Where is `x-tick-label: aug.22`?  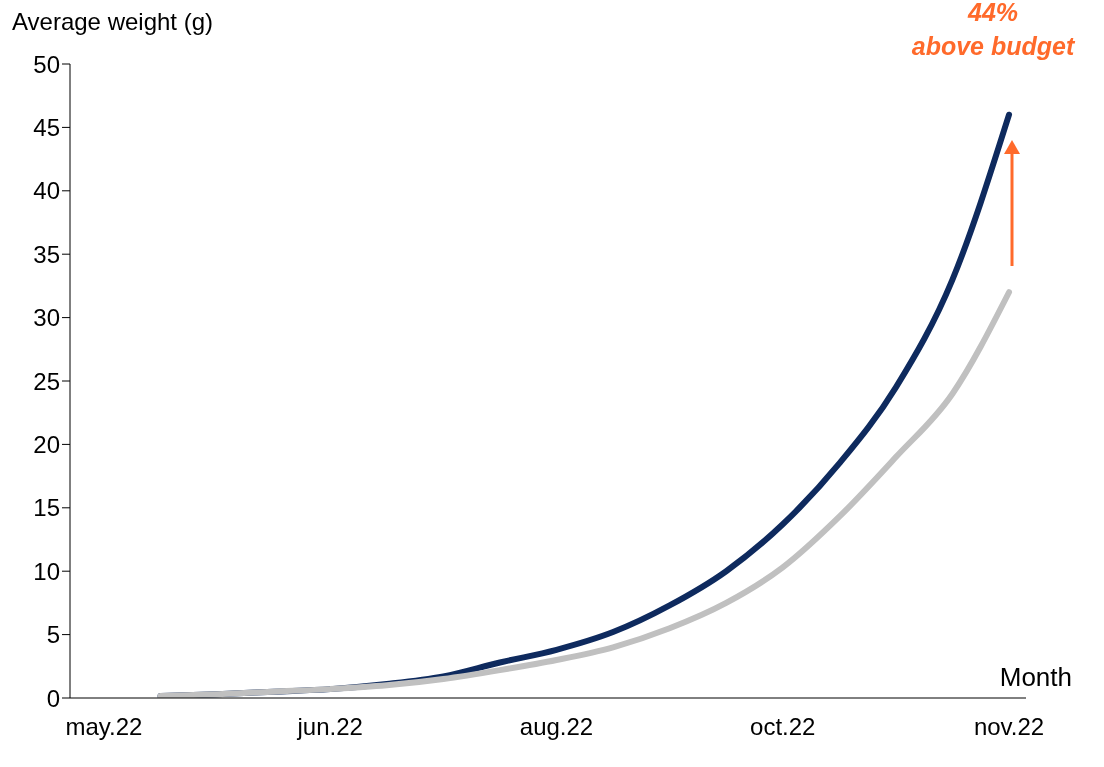 x-tick-label: aug.22 is located at coordinates (556, 727).